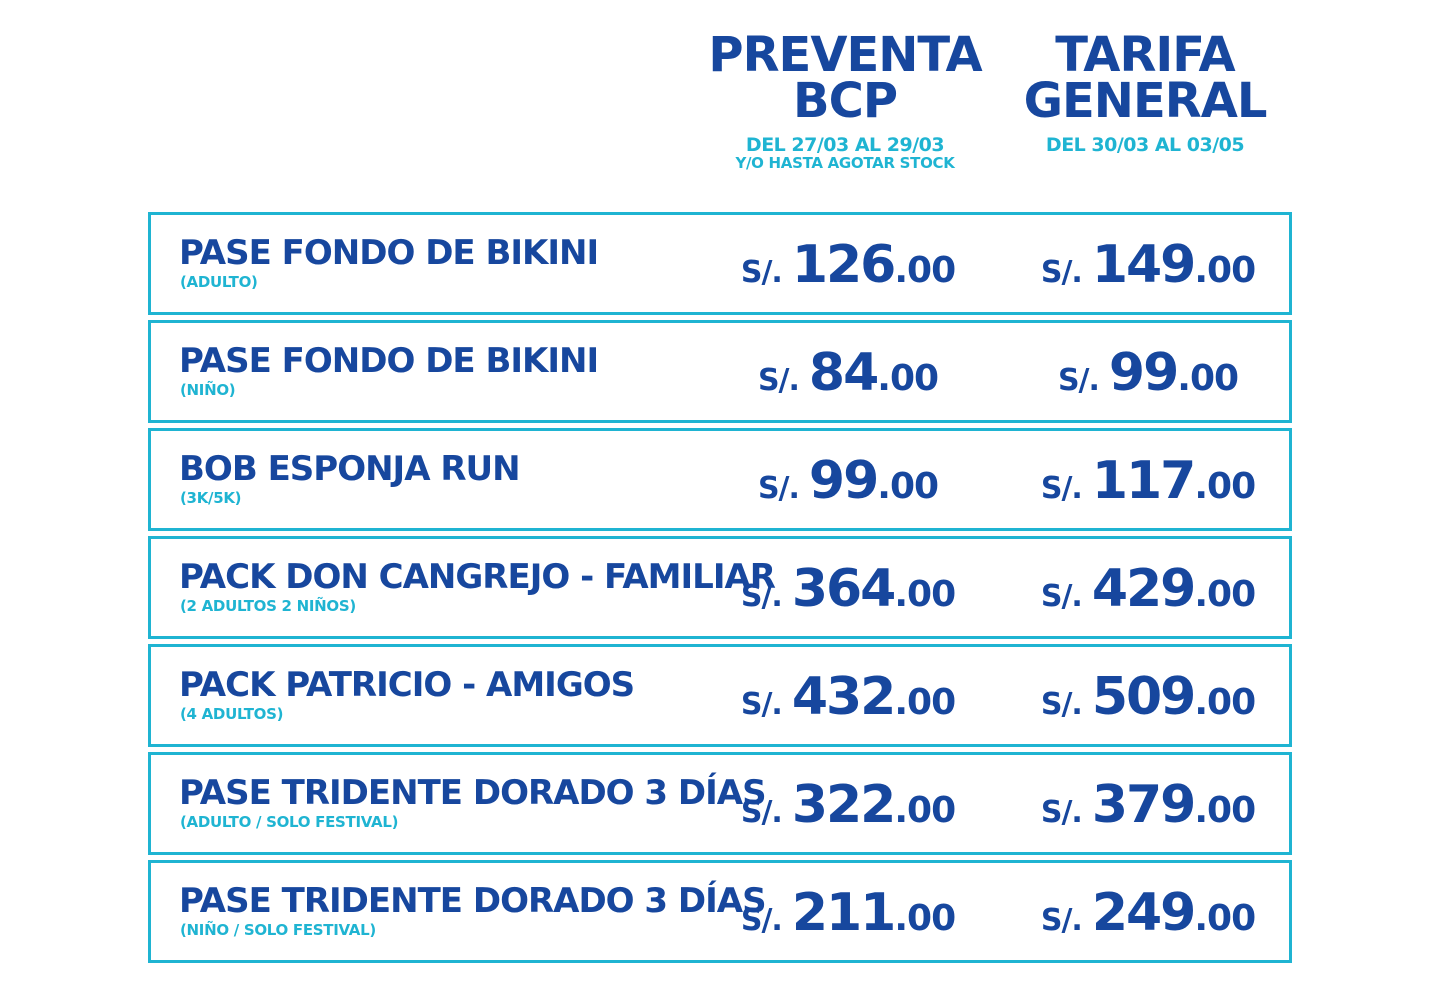  I want to click on table-row: BOB ESPONJA RUN (3K/5K) S/. 99.00 S/. 117.00, so click(720, 479).